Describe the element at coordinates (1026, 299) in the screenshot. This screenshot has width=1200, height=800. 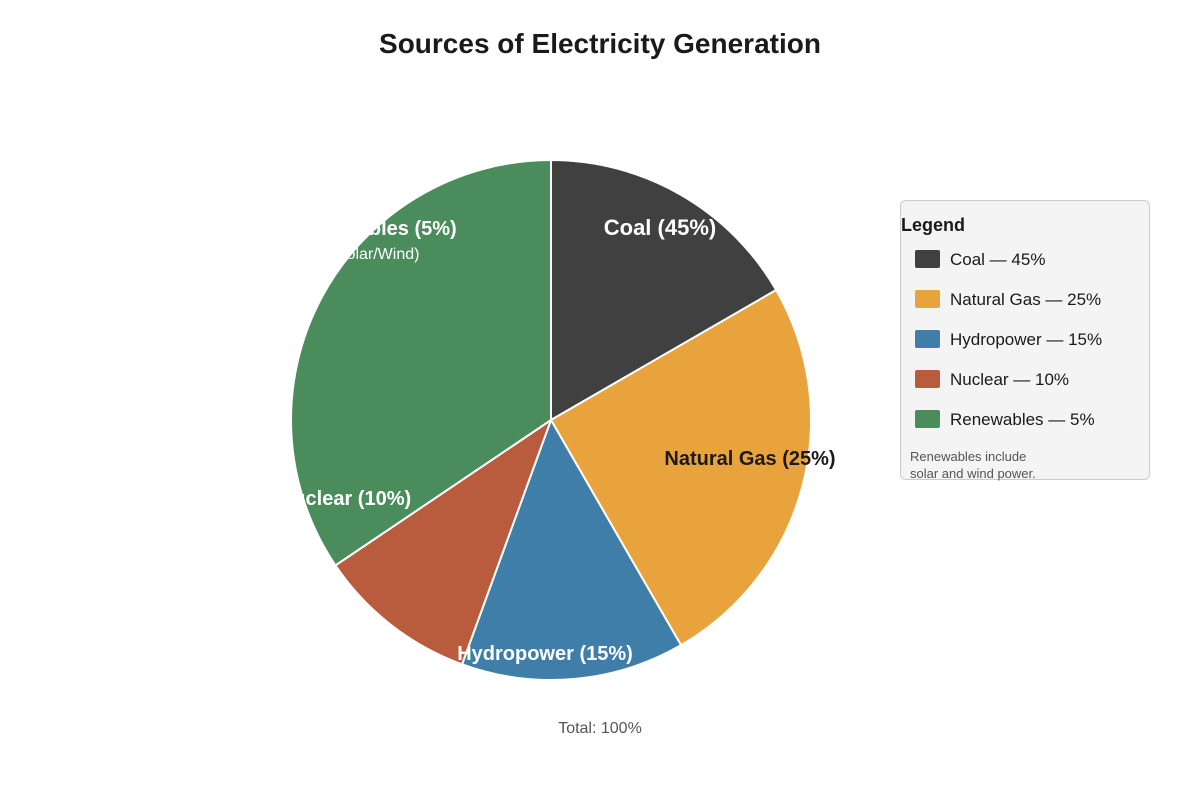
I see `legend-label-natural-gas: Natural Gas — 25%` at that location.